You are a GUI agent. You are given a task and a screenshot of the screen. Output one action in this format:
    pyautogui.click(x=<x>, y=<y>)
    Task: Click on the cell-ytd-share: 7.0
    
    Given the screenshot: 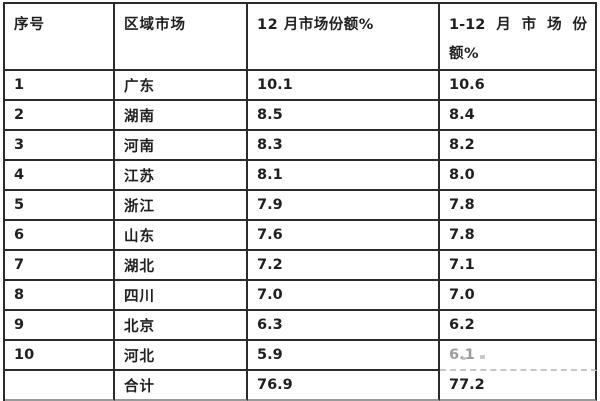 What is the action you would take?
    pyautogui.click(x=518, y=296)
    